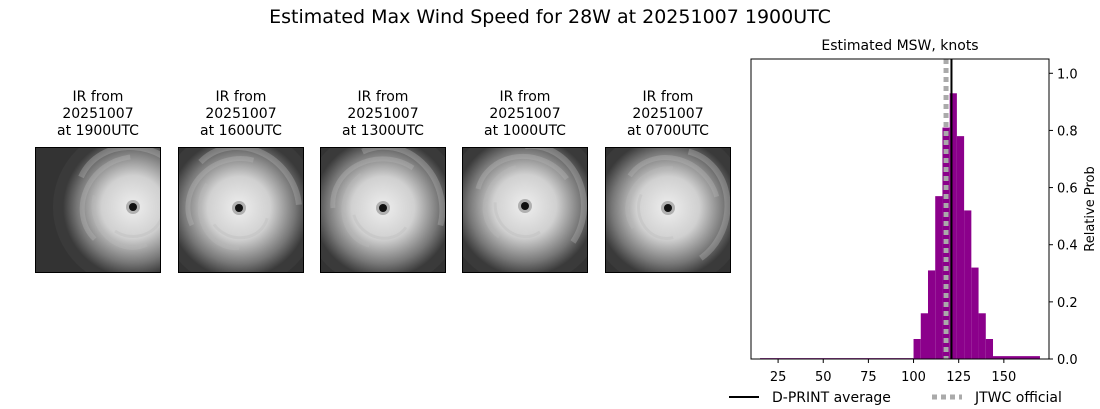  What do you see at coordinates (525, 114) in the screenshot?
I see `ir-panel-title: IR from 20251007 at 1000UTC` at bounding box center [525, 114].